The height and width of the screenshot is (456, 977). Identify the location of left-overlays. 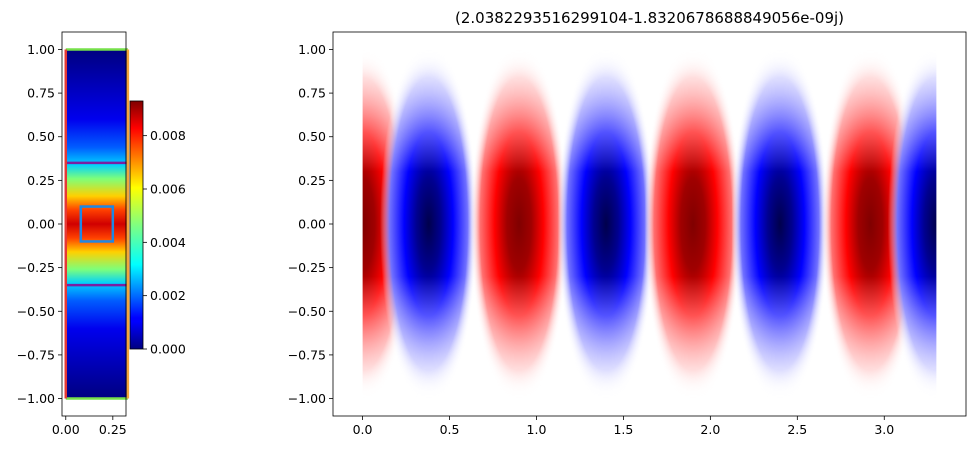
(97, 224).